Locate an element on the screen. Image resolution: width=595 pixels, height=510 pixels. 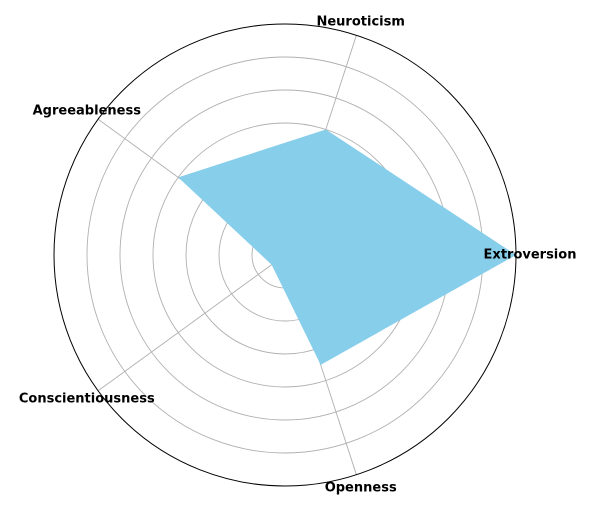
axis-label-extroversion: Extroversion is located at coordinates (530, 255).